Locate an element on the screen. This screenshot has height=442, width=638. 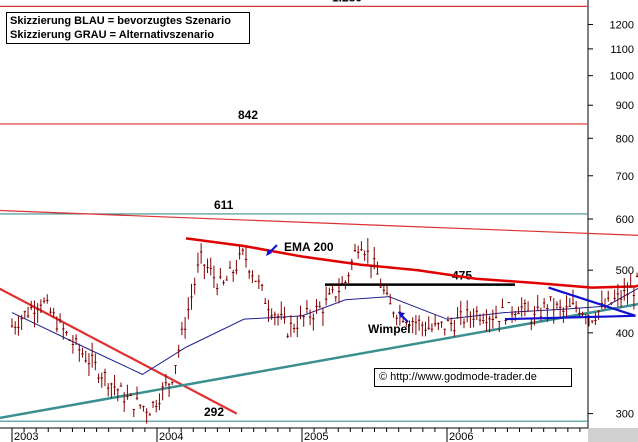
ema200-line is located at coordinates (411, 263).